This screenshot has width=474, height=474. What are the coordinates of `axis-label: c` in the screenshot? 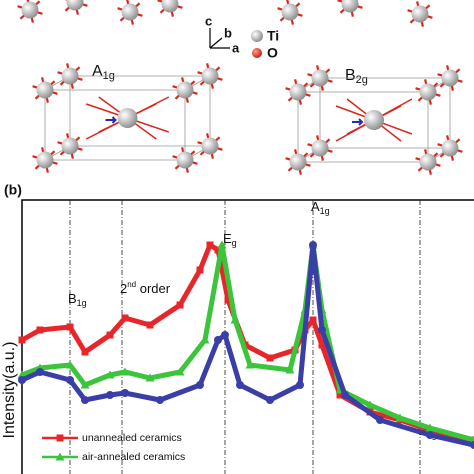 It's located at (208, 20).